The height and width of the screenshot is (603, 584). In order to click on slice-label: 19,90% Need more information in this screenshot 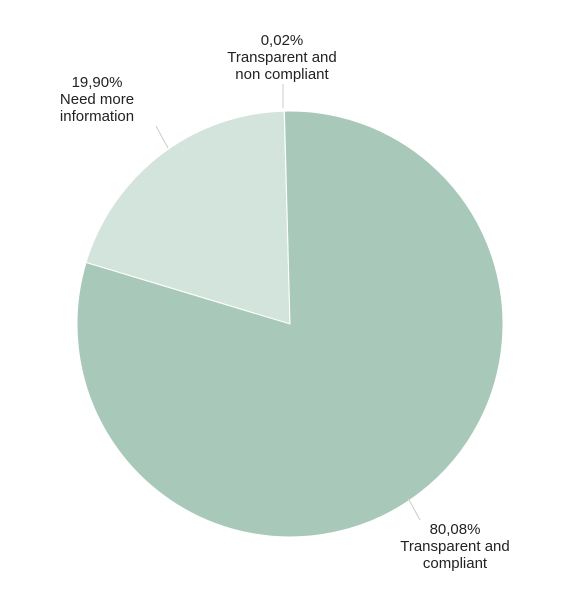, I will do `click(97, 99)`.